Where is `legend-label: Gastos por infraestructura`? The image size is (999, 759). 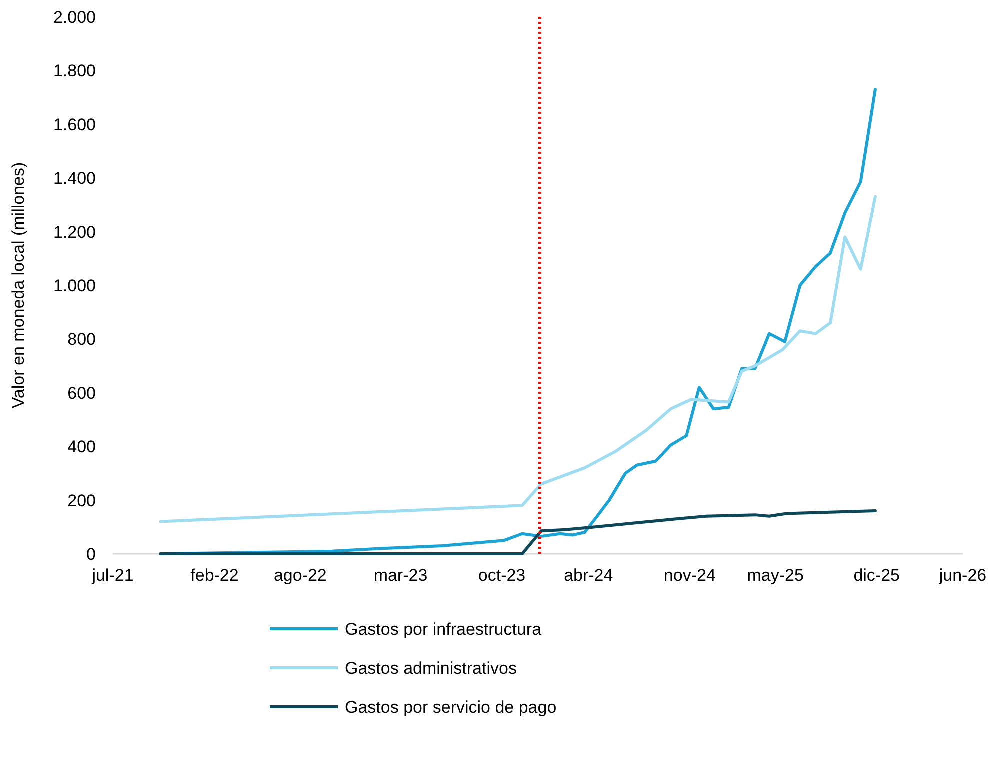 legend-label: Gastos por infraestructura is located at coordinates (443, 629).